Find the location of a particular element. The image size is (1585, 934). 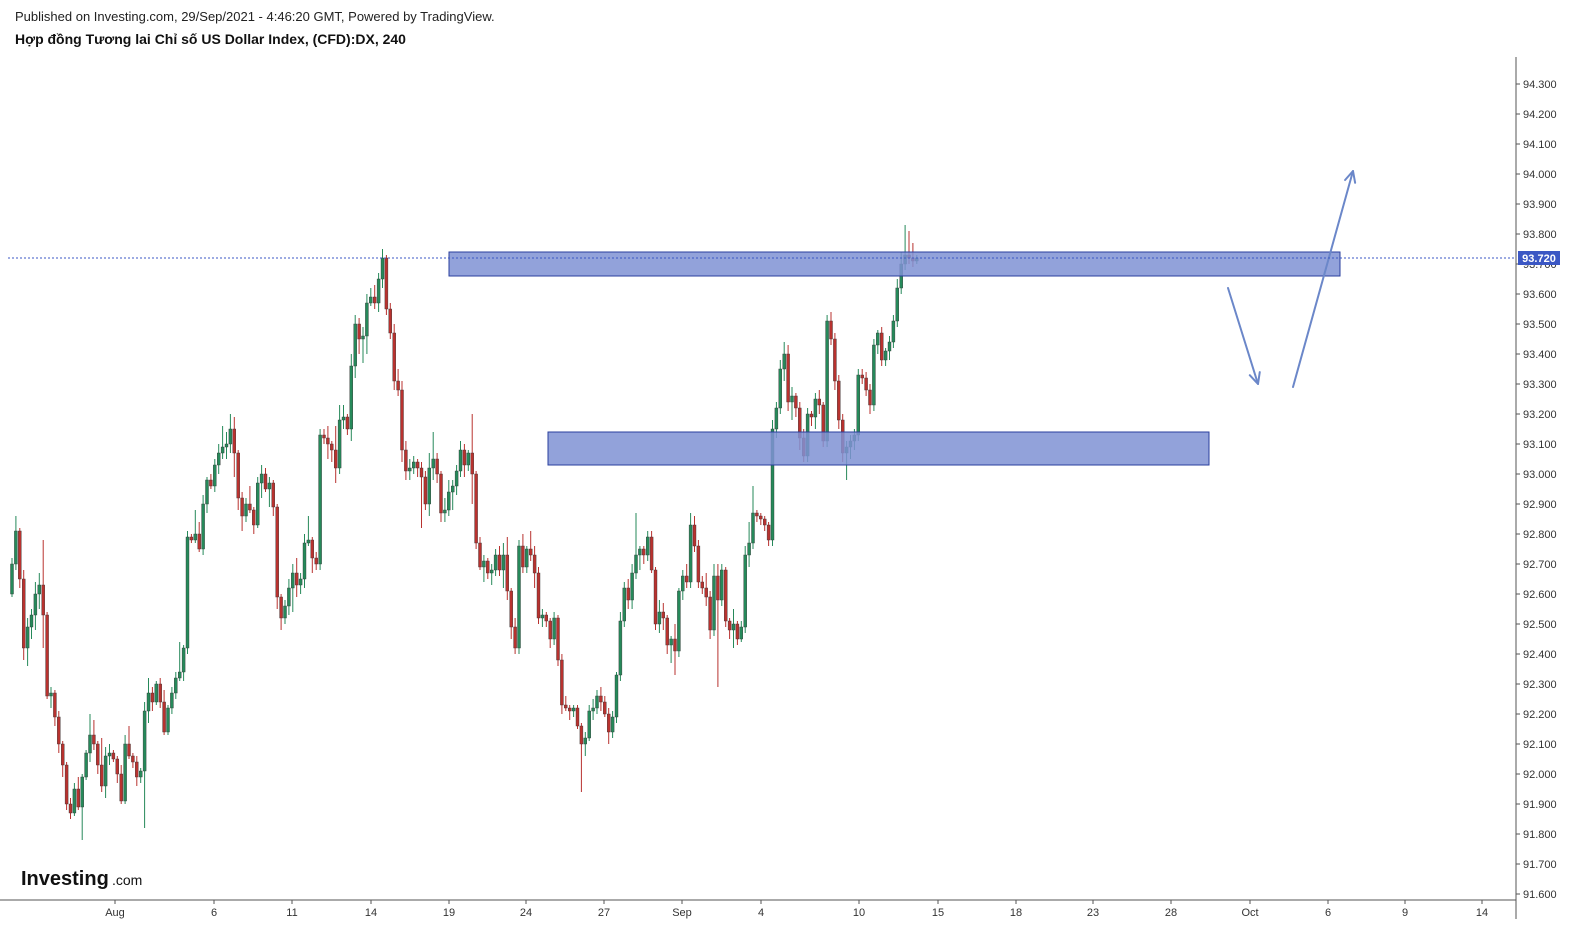

time-tick-label: 28 is located at coordinates (1171, 913).